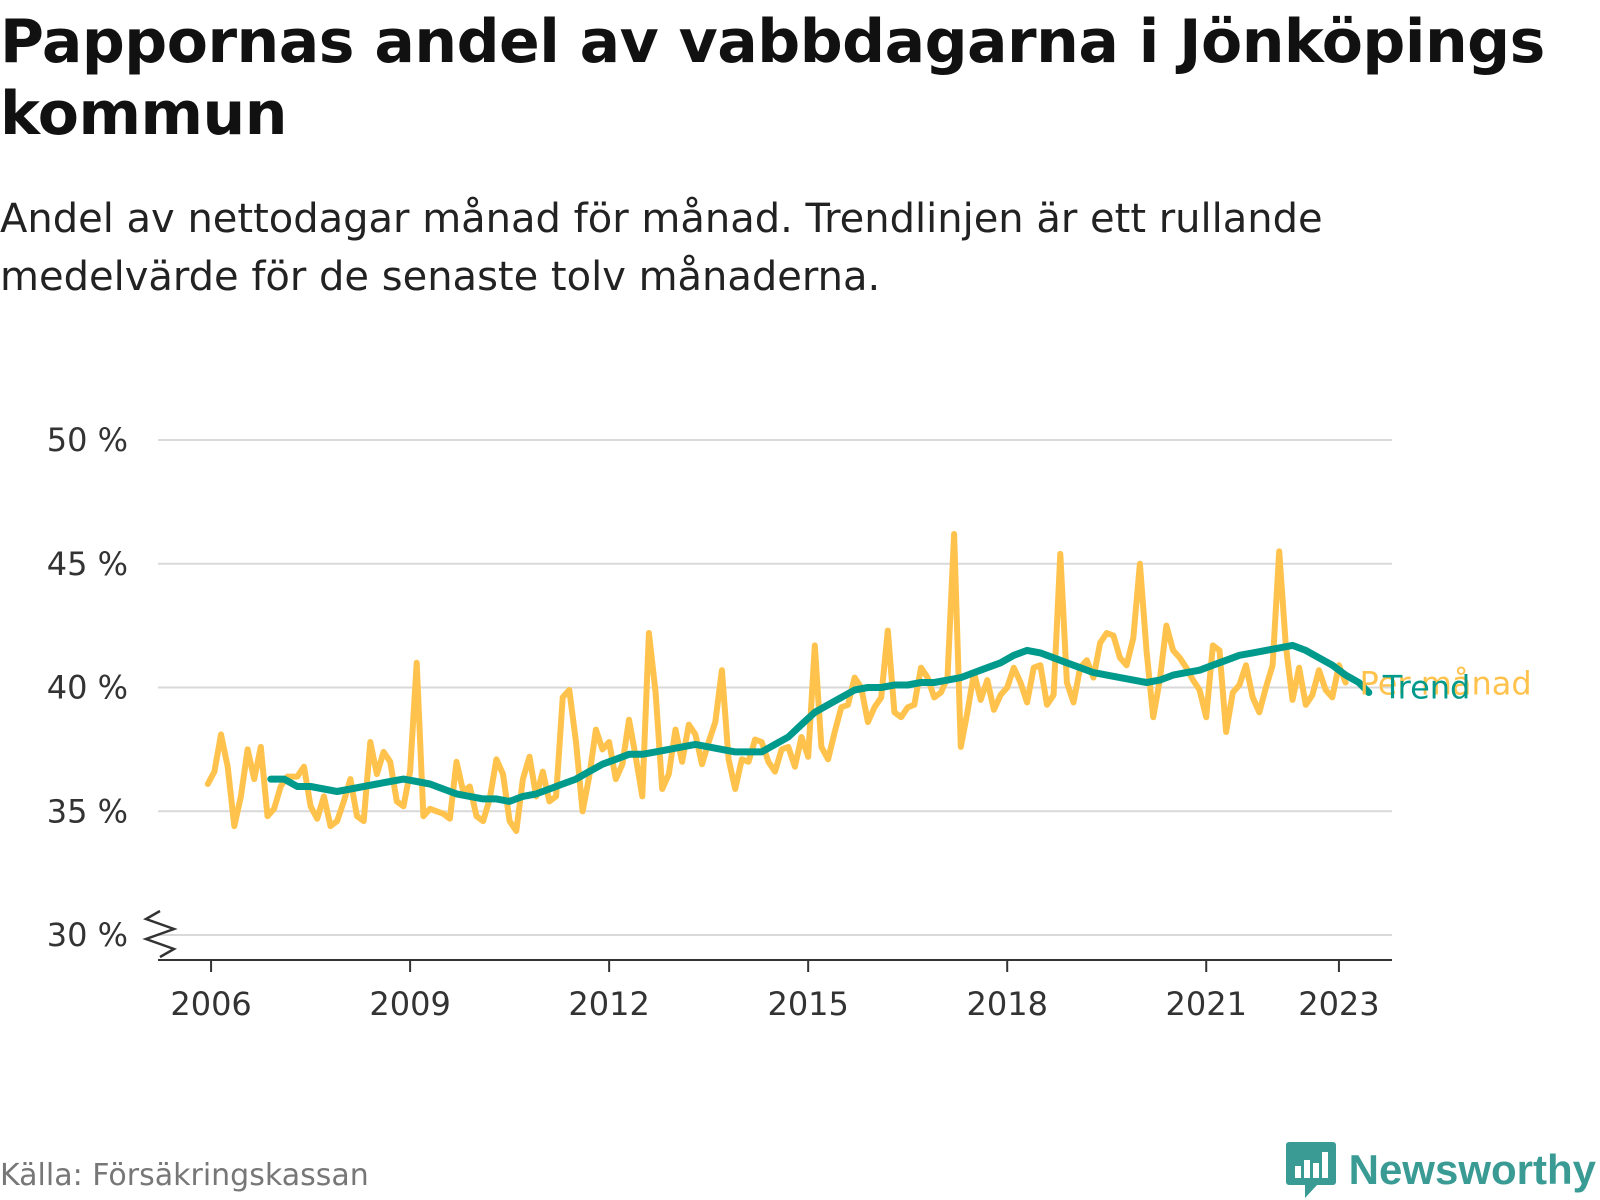  Describe the element at coordinates (1206, 1004) in the screenshot. I see `x-tick-label: 2021` at that location.